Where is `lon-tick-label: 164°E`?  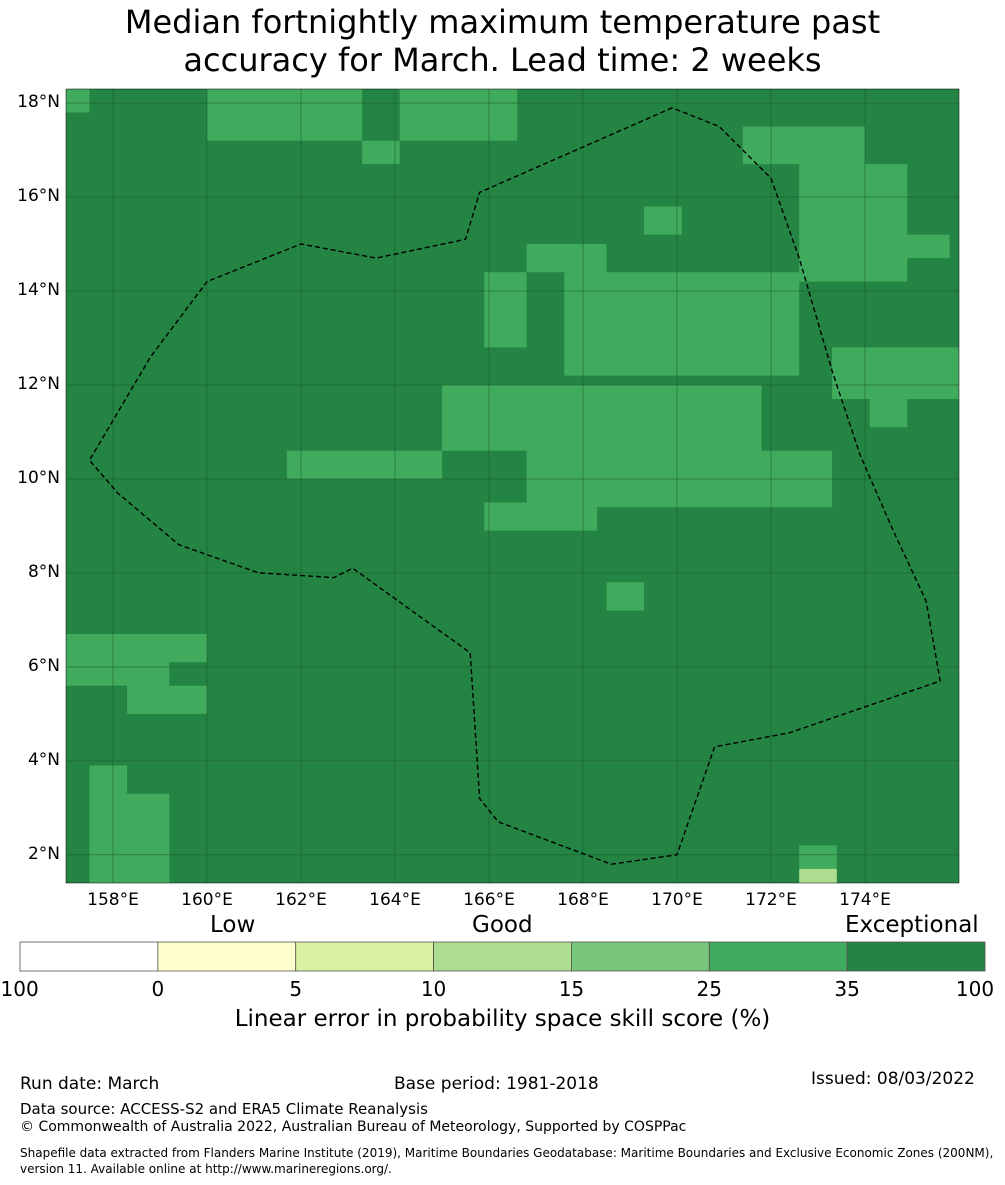
lon-tick-label: 164°E is located at coordinates (395, 900).